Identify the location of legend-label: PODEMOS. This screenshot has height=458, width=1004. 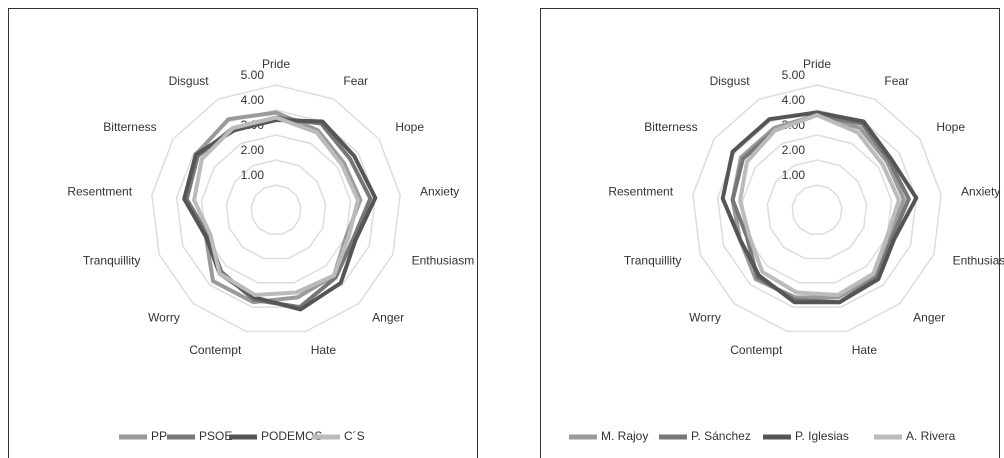
(291, 436).